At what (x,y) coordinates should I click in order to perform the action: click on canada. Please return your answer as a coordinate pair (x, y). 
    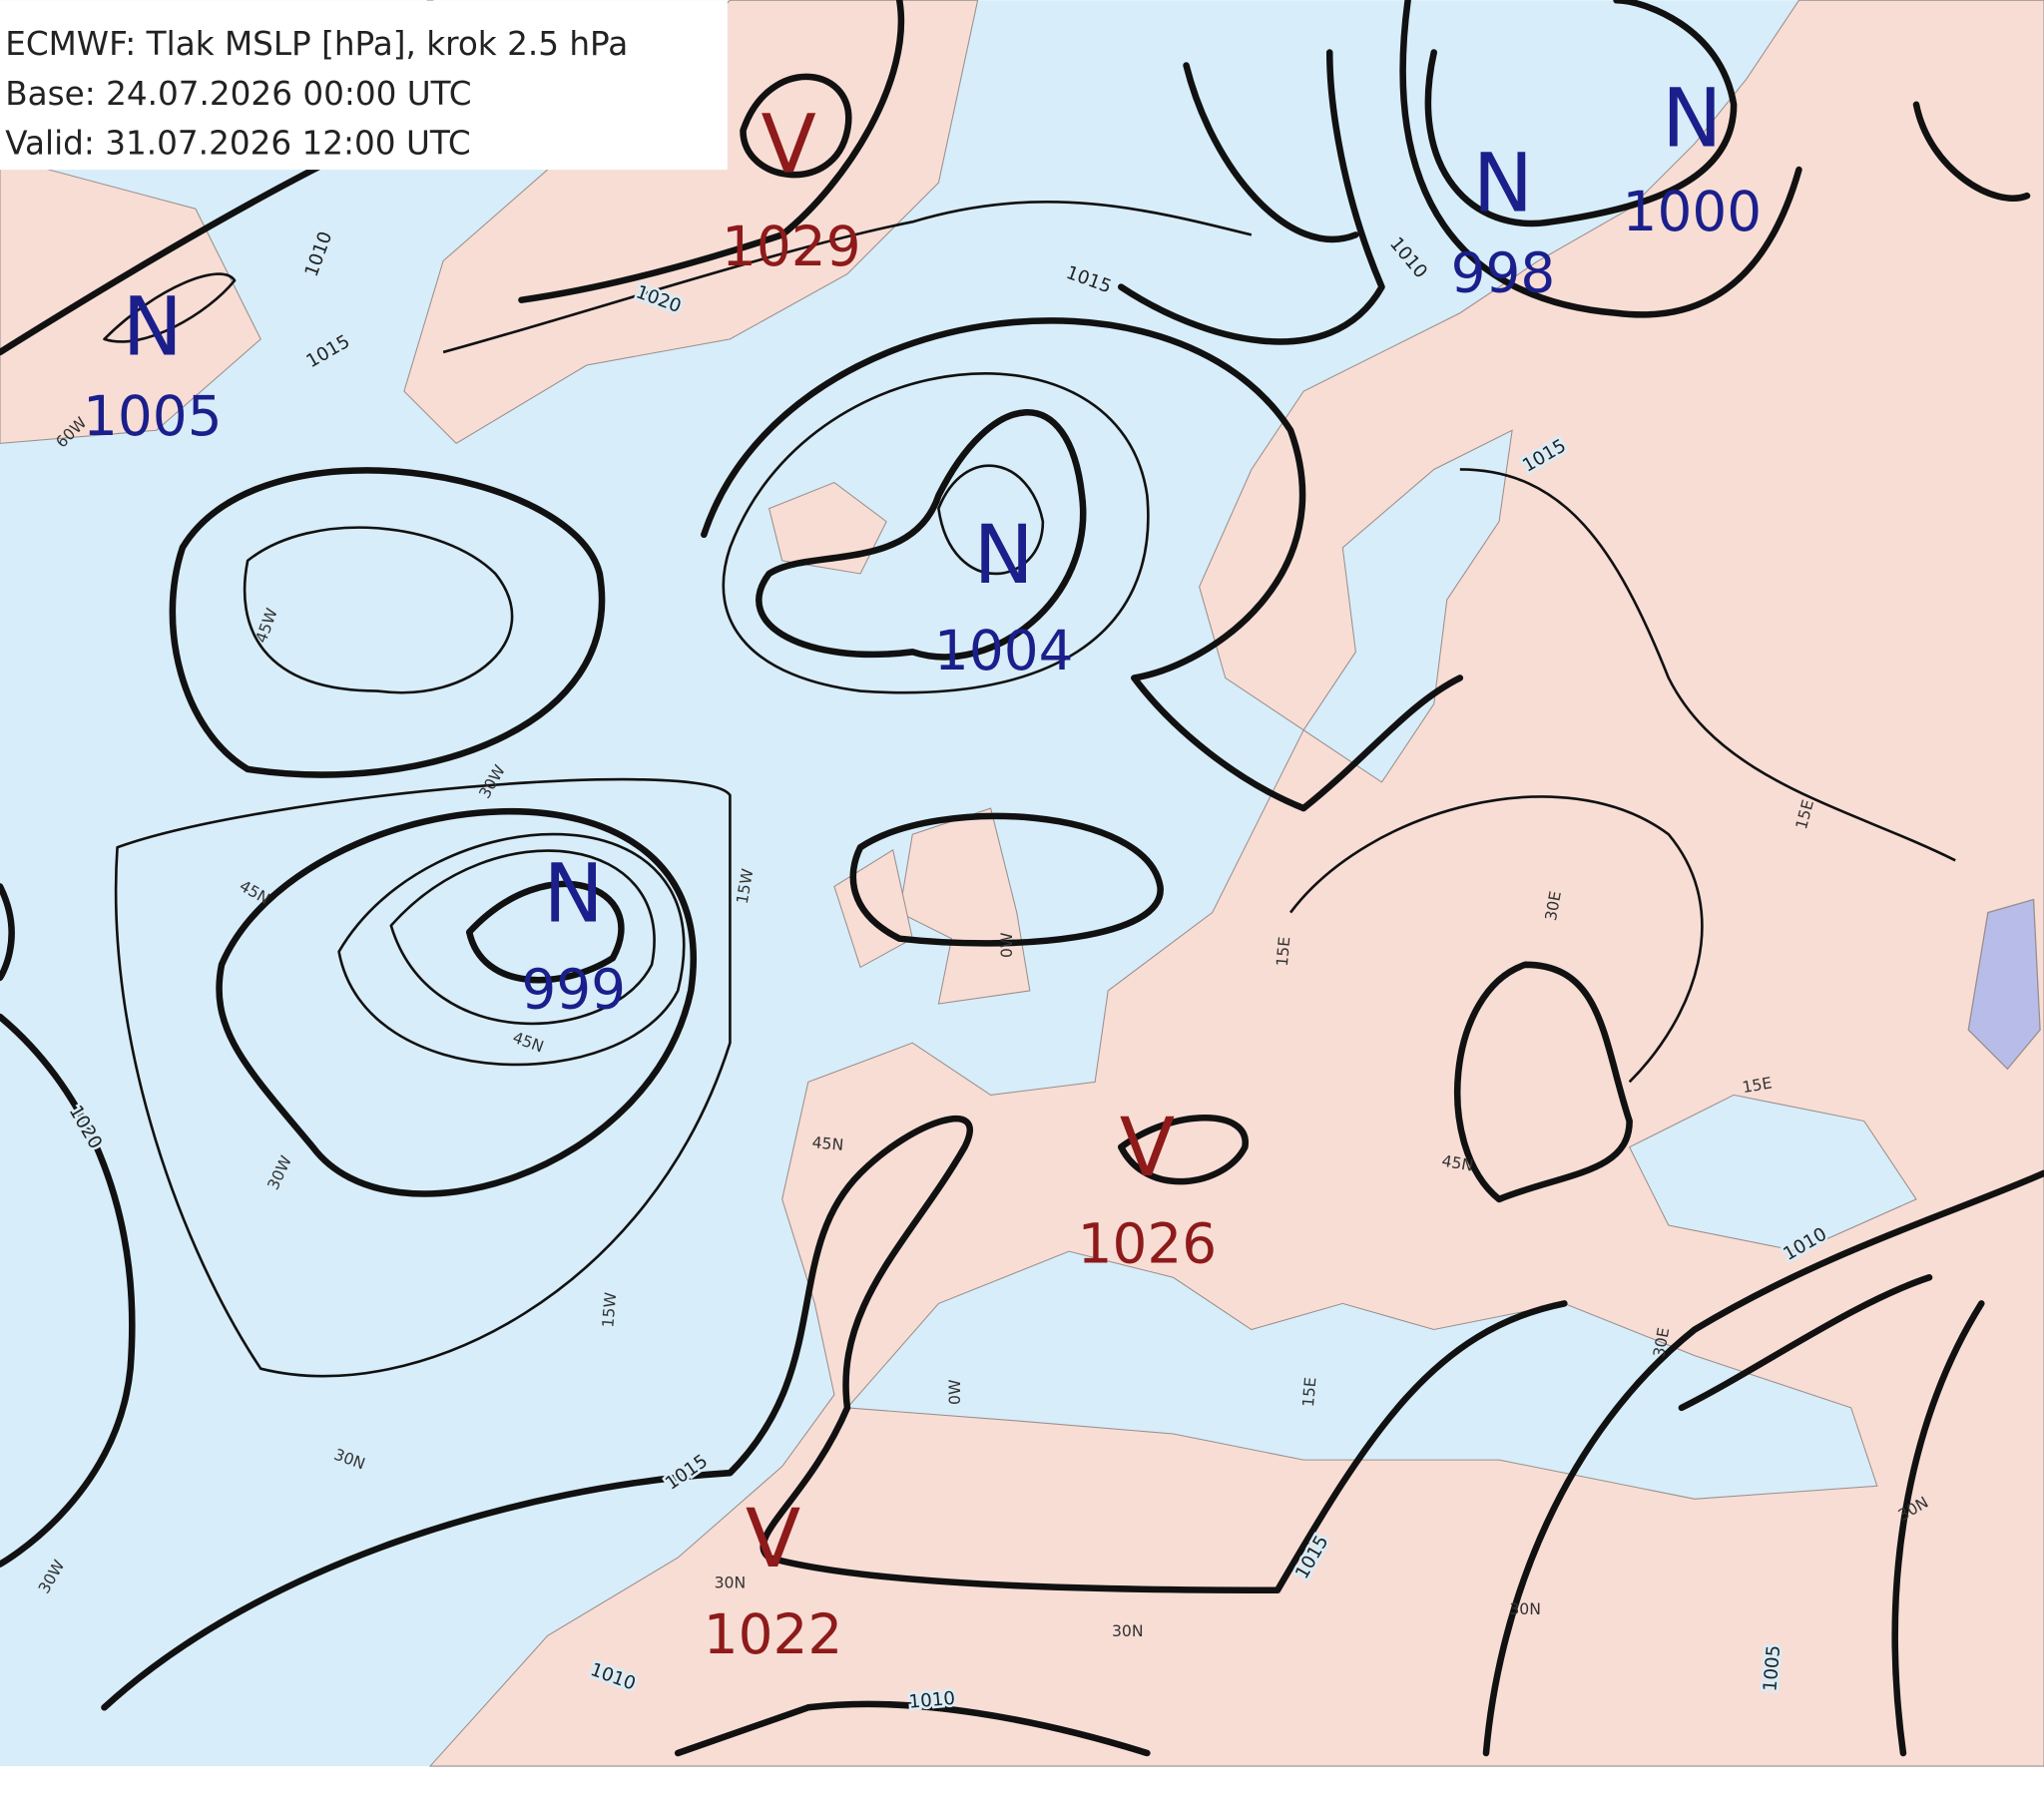
    Looking at the image, I should click on (130, 300).